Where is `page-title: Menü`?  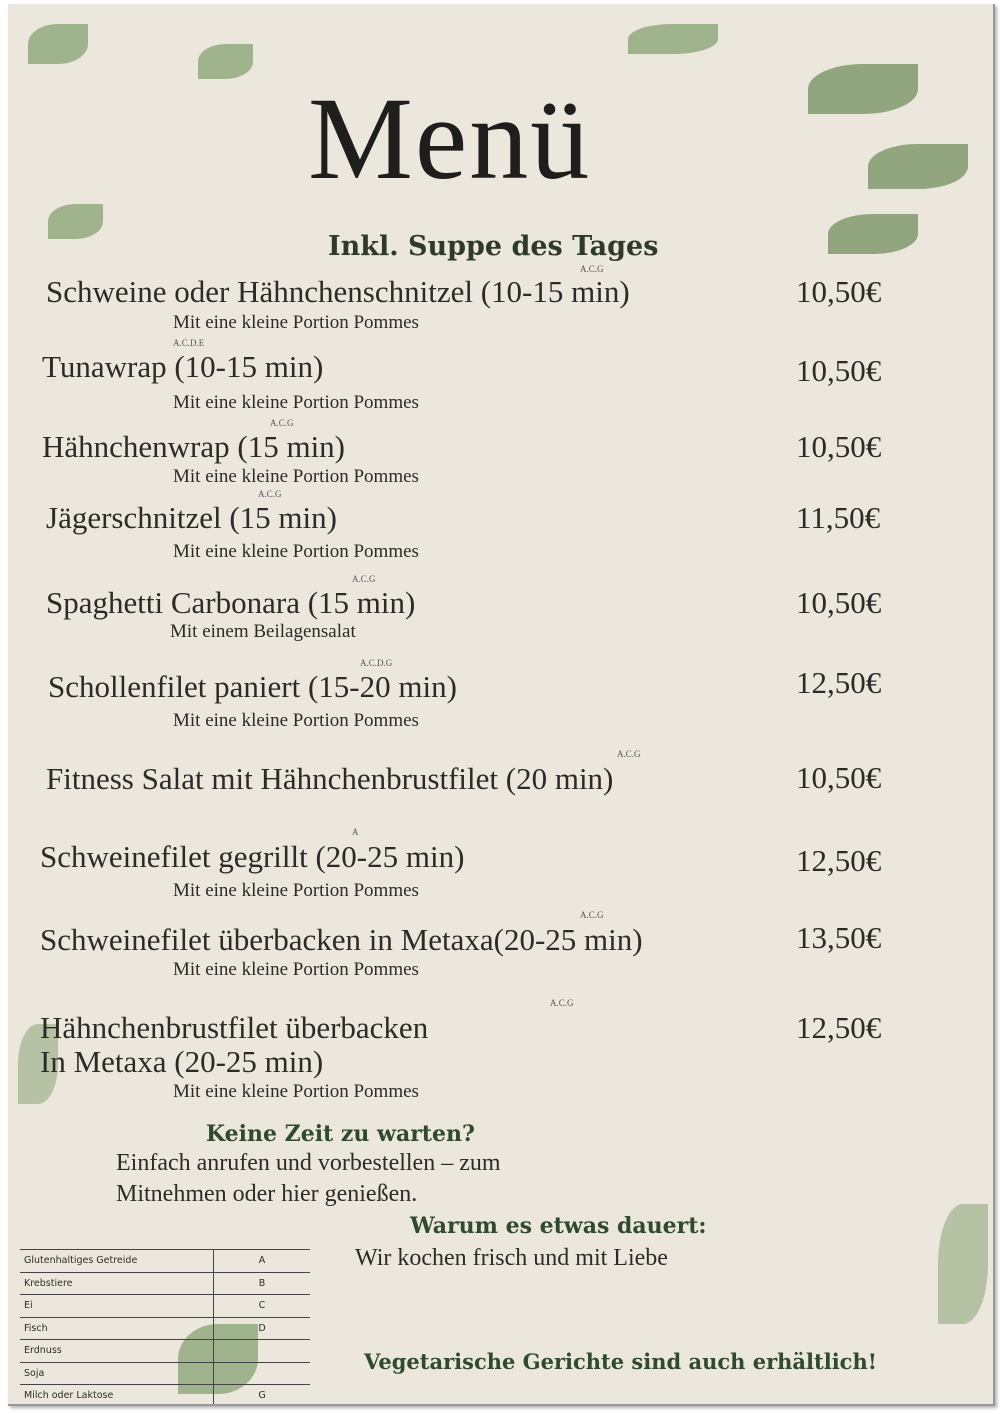 page-title: Menü is located at coordinates (450, 138).